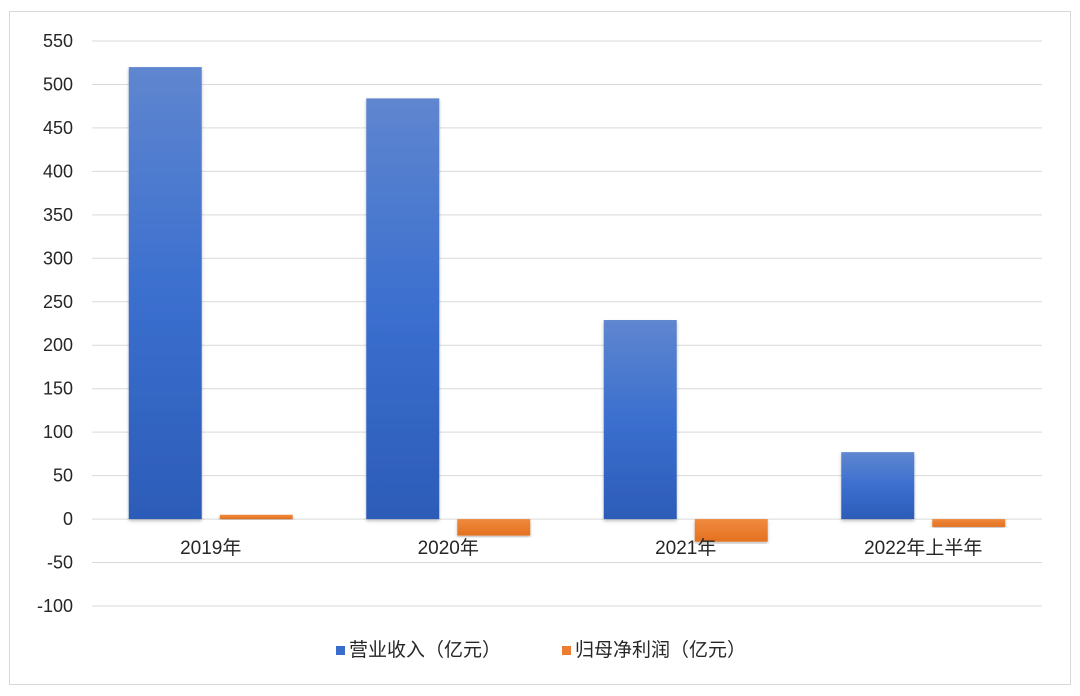 Image resolution: width=1080 pixels, height=696 pixels. Describe the element at coordinates (58, 128) in the screenshot. I see `y-tick-label: 450` at that location.